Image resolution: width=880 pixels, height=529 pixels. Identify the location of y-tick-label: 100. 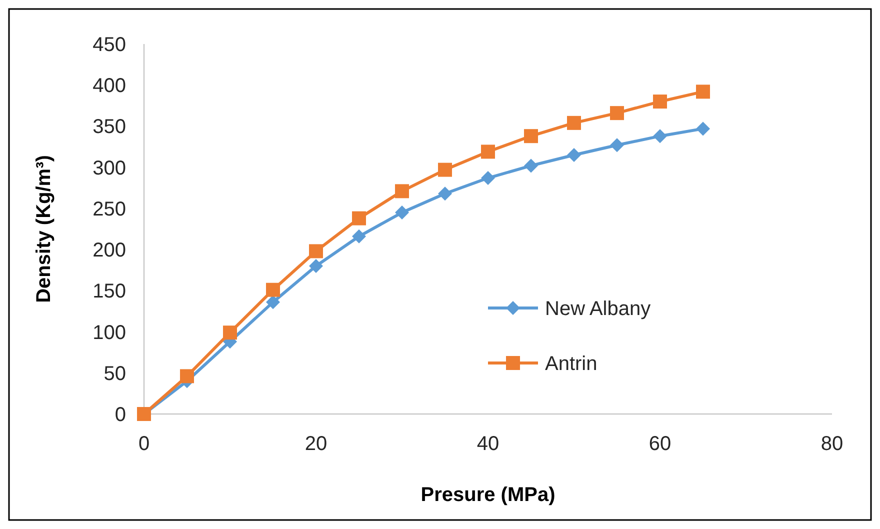
(109, 333).